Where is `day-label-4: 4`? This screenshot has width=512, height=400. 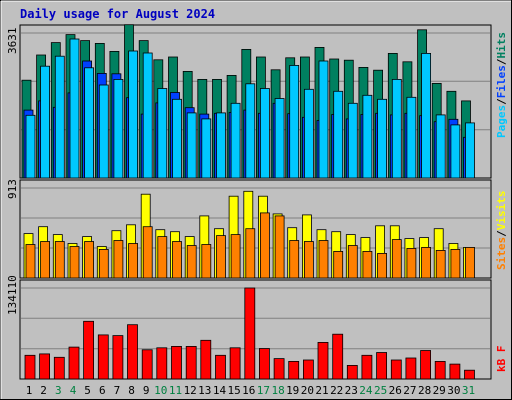 day-label-4: 4 is located at coordinates (73, 390).